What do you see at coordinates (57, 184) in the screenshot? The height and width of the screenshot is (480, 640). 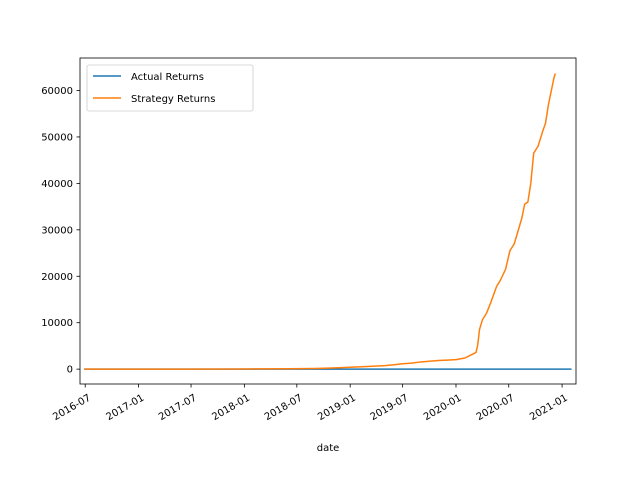 I see `y-tick-label: 40000` at bounding box center [57, 184].